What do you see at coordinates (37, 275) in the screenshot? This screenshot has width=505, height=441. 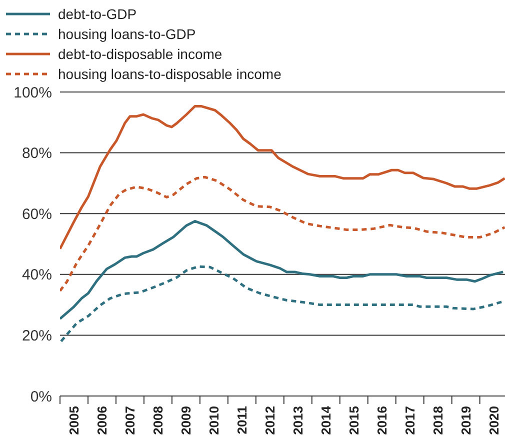 I see `y-tick-label: 40%` at bounding box center [37, 275].